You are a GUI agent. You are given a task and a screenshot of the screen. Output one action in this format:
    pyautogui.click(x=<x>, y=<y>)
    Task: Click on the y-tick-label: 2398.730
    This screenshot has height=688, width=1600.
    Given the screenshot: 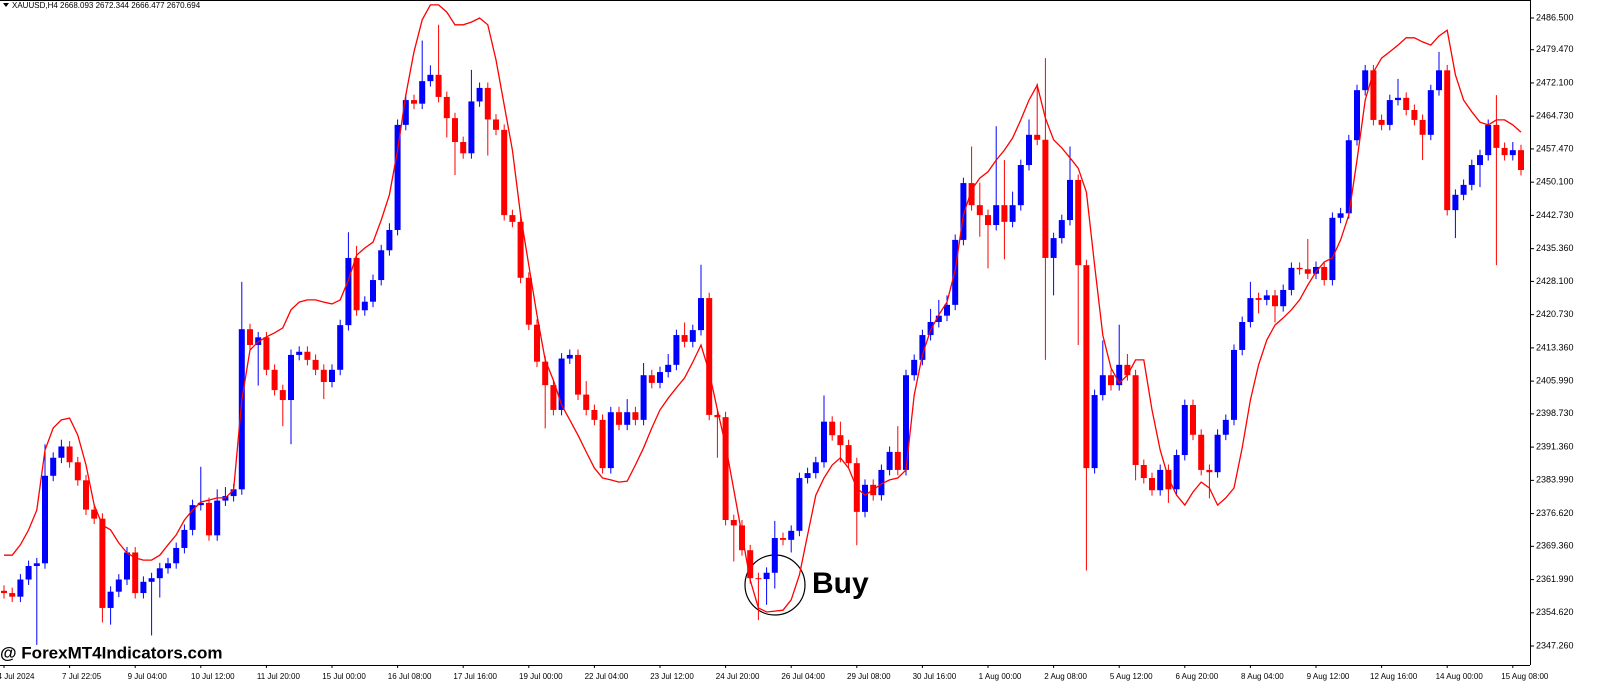 What is the action you would take?
    pyautogui.click(x=1555, y=413)
    